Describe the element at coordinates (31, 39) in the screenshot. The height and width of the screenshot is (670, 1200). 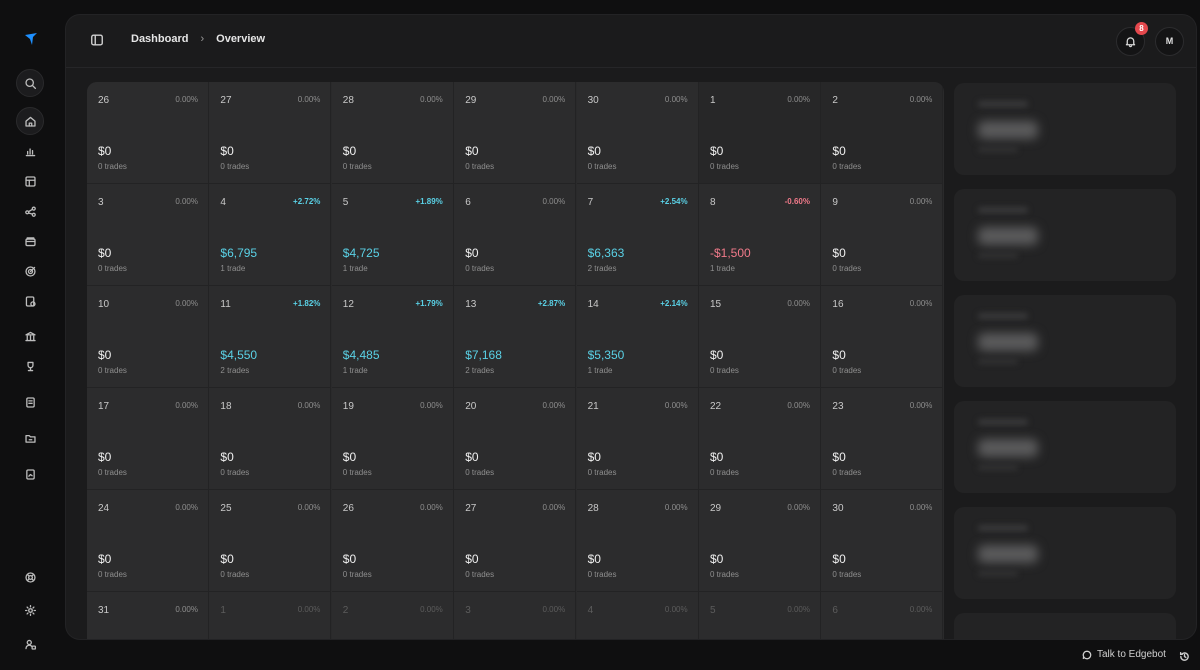
I see `app-logo-icon` at that location.